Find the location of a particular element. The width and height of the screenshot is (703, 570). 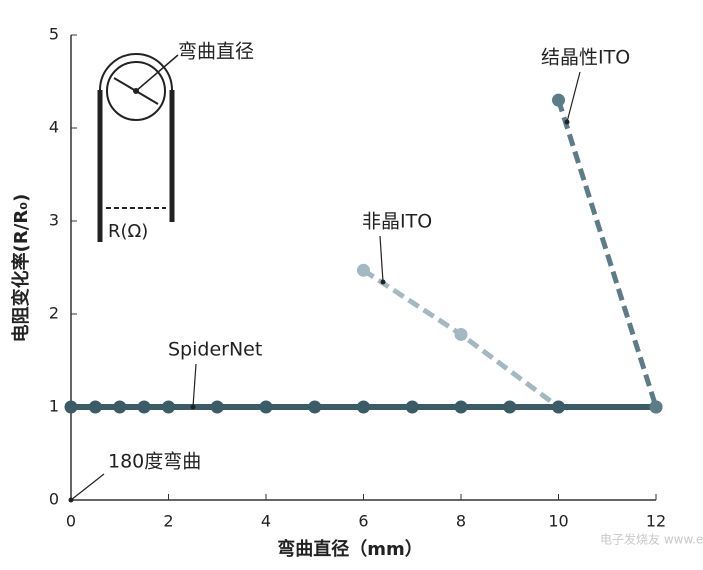

x-tick-label: 8 is located at coordinates (461, 521).